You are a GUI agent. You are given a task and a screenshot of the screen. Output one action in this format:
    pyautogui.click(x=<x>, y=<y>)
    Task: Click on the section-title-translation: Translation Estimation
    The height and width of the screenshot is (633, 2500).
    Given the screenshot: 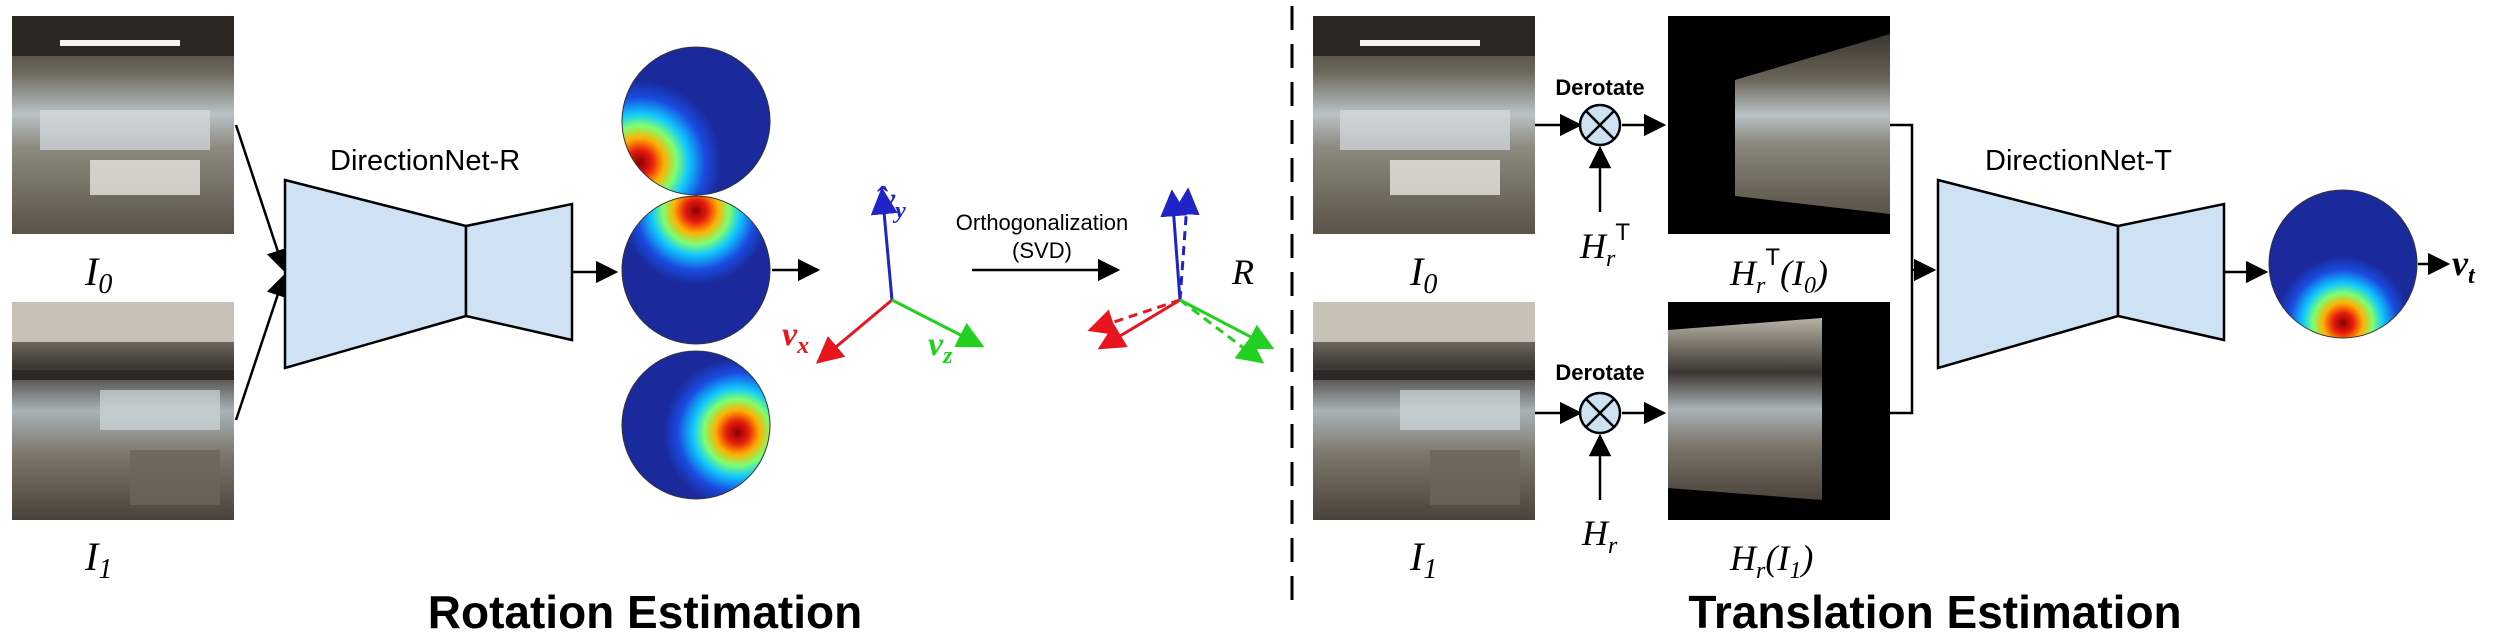 What is the action you would take?
    pyautogui.click(x=1934, y=609)
    